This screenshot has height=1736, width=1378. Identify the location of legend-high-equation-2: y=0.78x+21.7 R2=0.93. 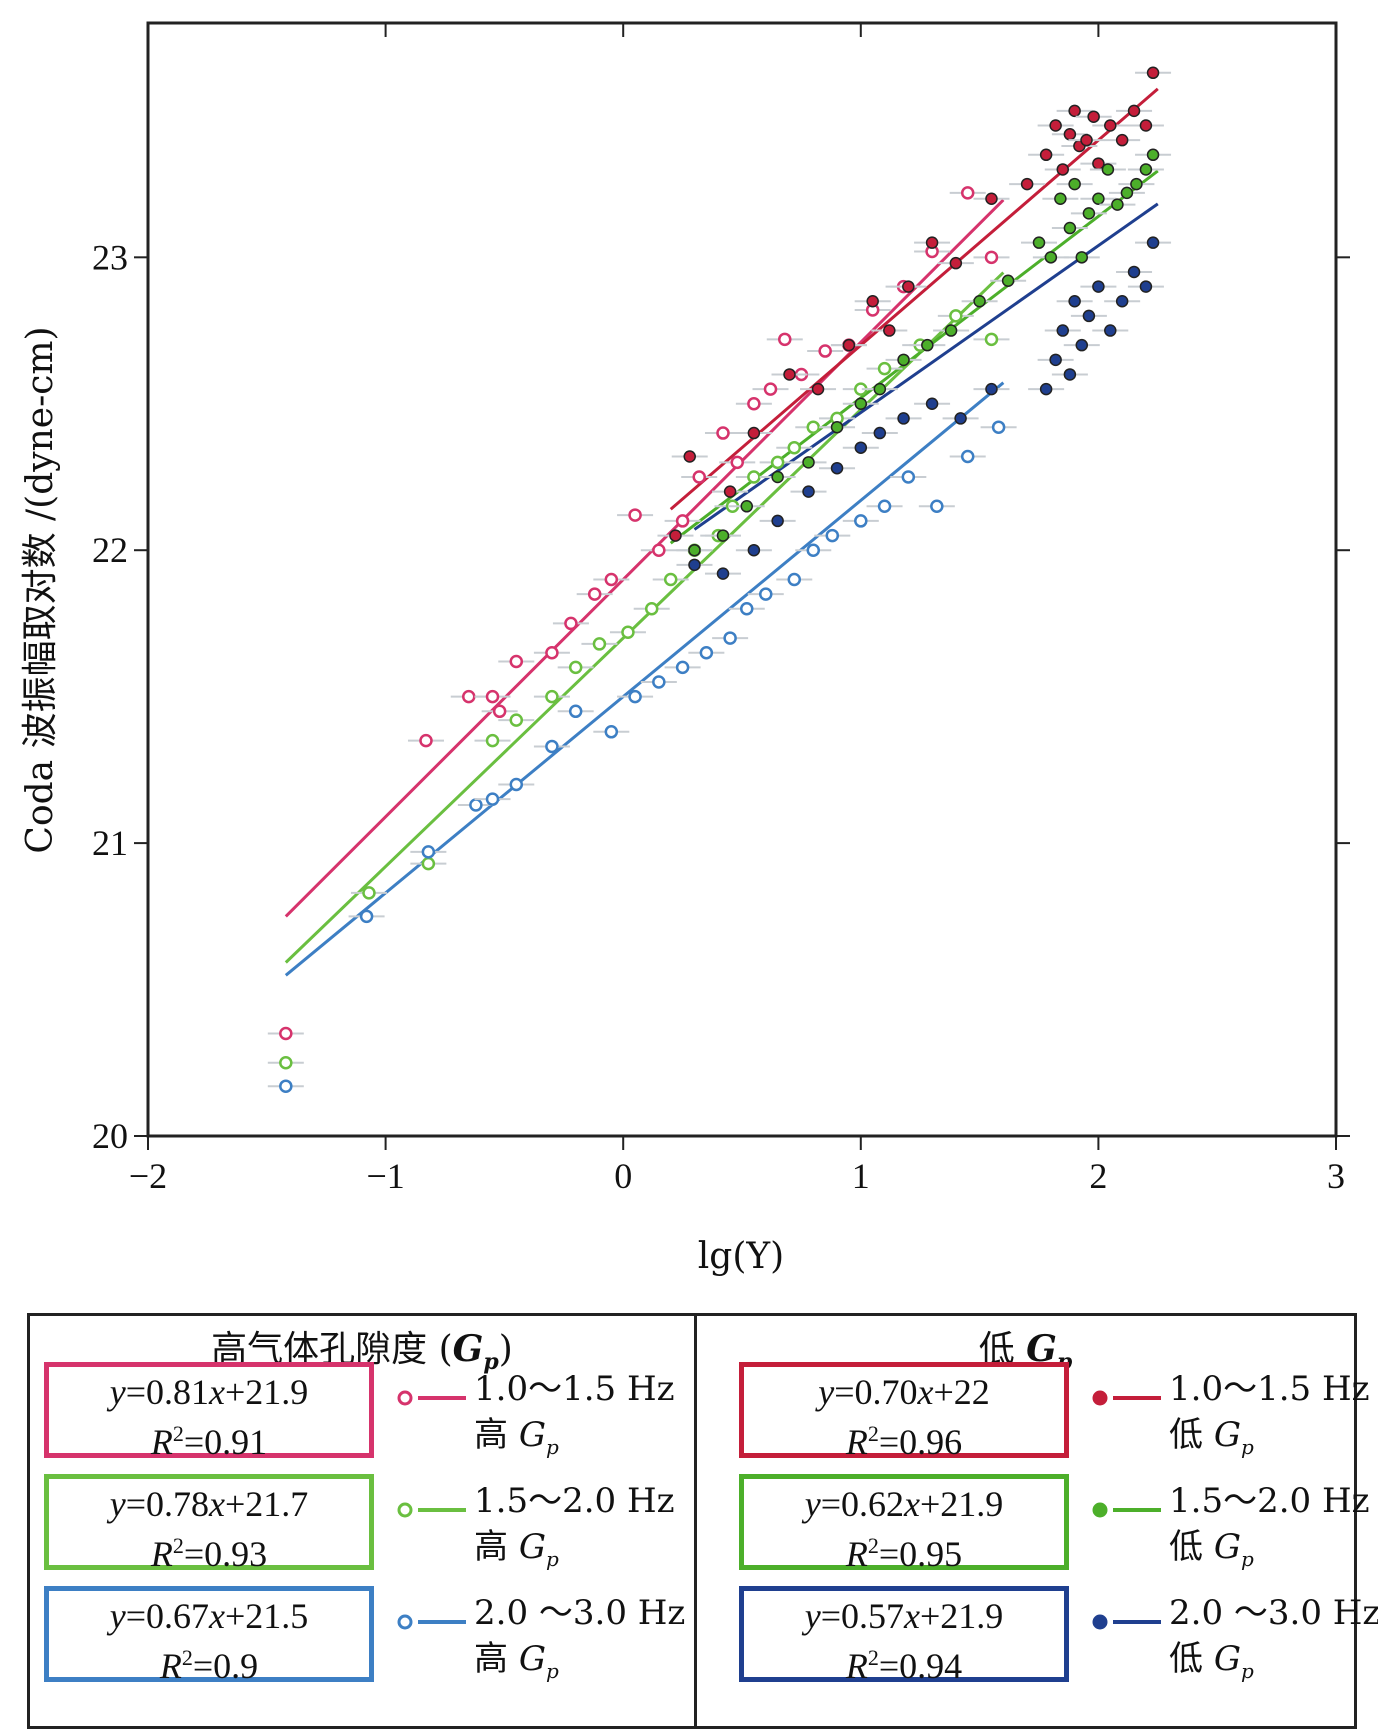
(209, 1524).